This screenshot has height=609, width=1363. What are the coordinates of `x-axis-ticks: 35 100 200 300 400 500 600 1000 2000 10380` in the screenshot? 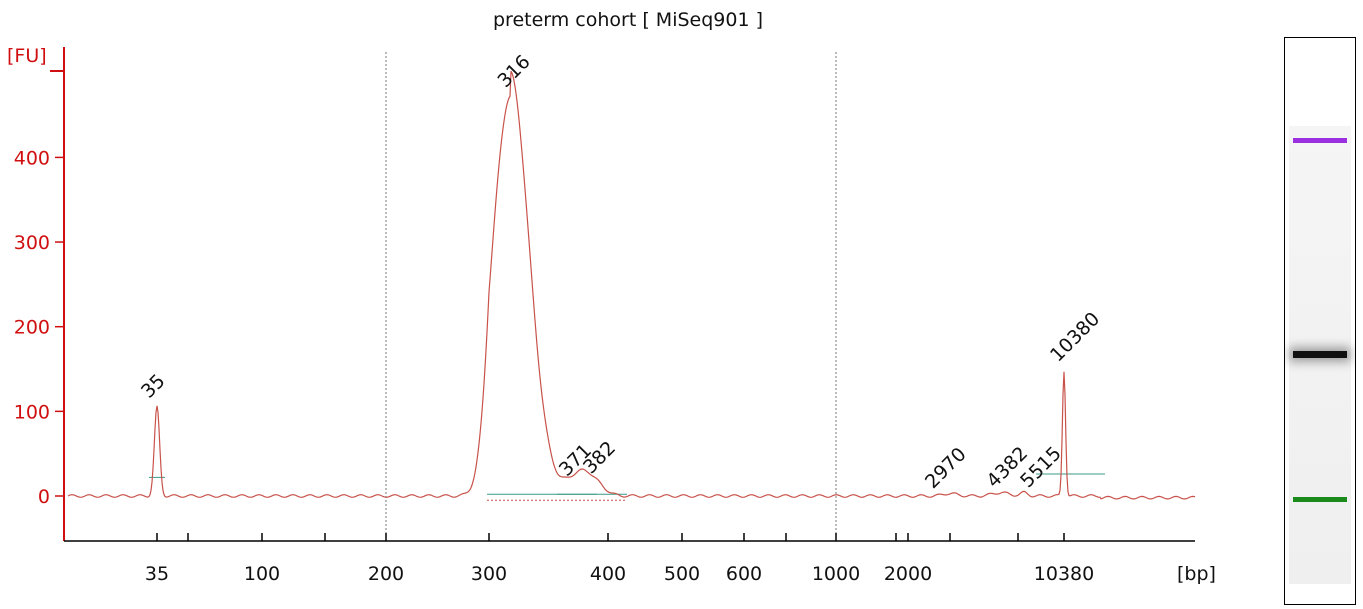 It's located at (619, 559).